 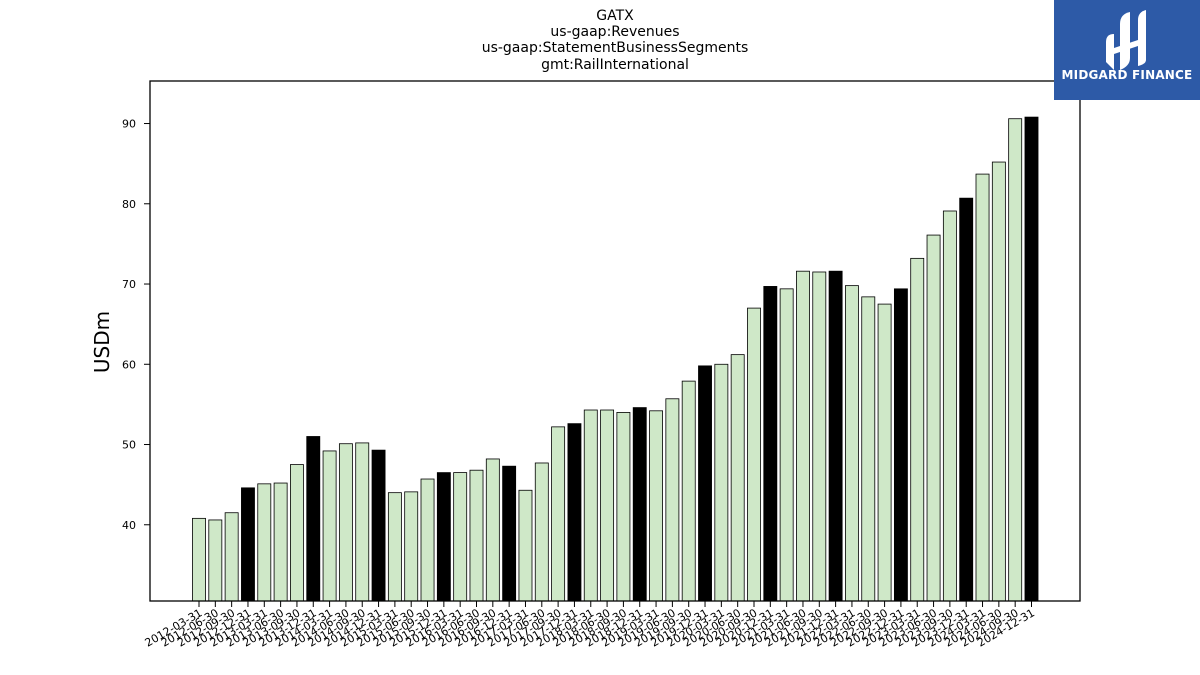 I want to click on y-tick-label: 80, so click(x=129, y=204).